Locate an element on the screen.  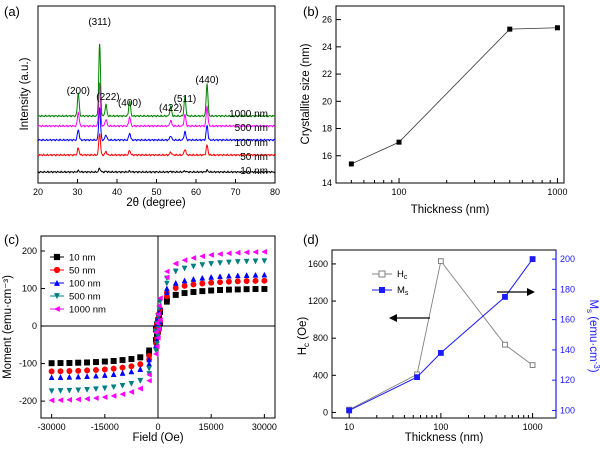
arrow-left-head is located at coordinates (393, 318).